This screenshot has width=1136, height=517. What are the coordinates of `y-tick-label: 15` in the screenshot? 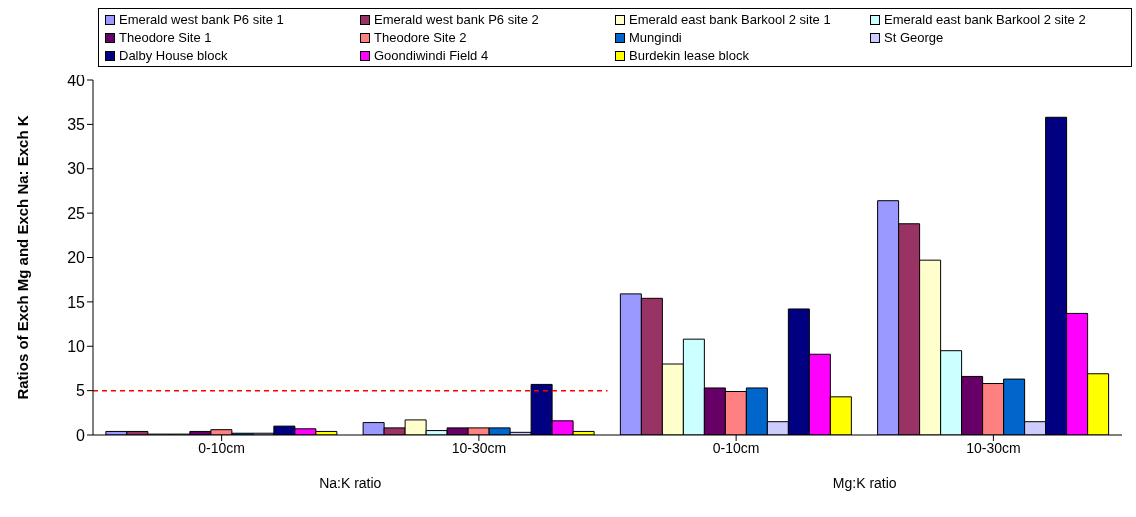 It's located at (76, 302).